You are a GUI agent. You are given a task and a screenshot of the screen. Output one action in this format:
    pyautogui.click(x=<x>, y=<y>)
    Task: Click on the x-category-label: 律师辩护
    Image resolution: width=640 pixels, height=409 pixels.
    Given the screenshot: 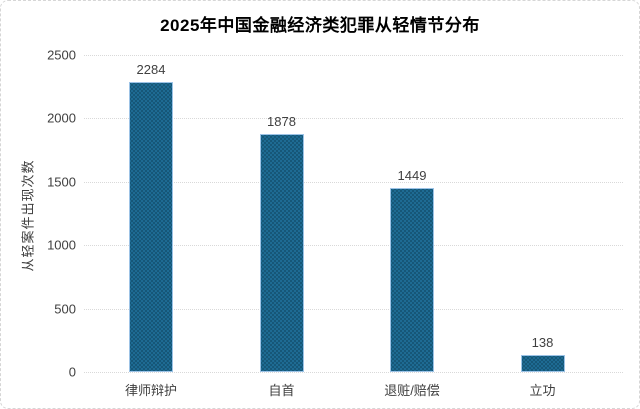 What is the action you would take?
    pyautogui.click(x=150, y=390)
    